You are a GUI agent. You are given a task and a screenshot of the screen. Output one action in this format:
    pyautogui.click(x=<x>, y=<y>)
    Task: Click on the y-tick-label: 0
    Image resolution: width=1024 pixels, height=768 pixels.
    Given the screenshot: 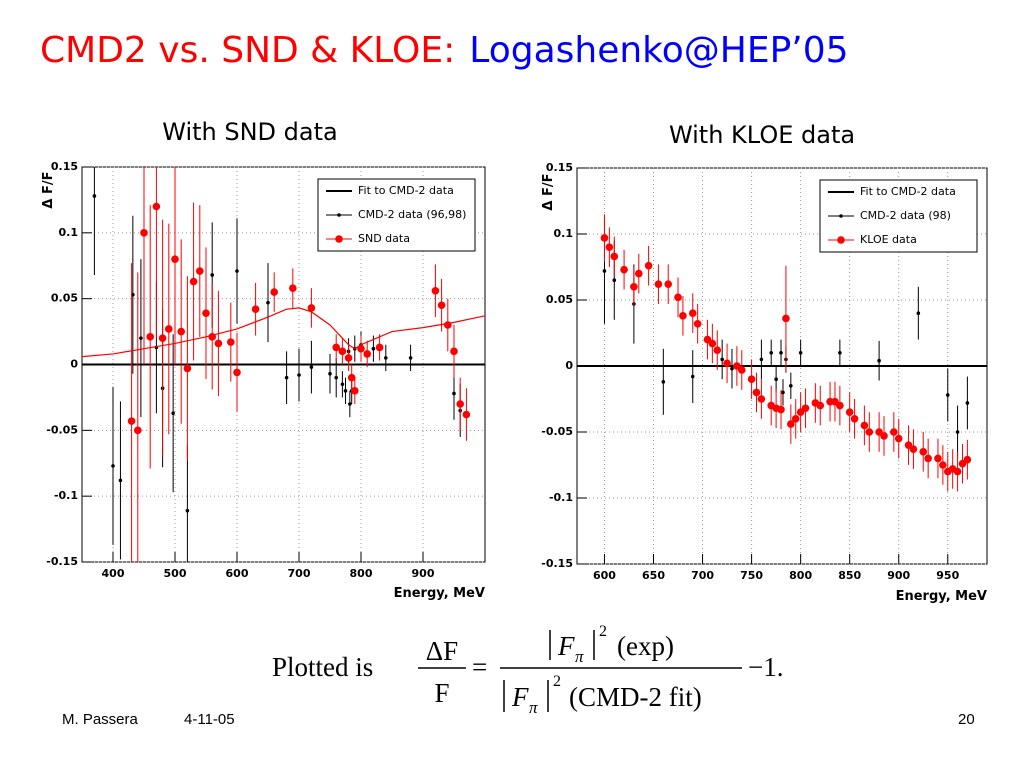 What is the action you would take?
    pyautogui.click(x=74, y=364)
    